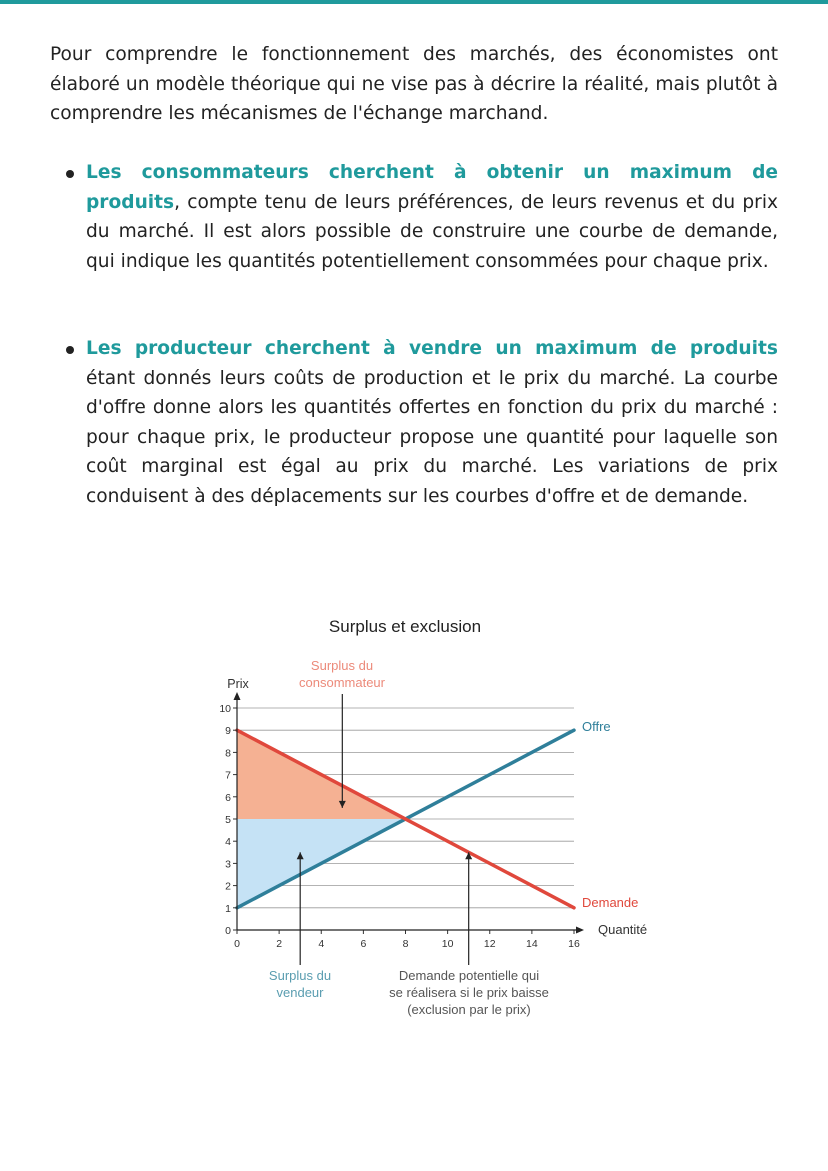  I want to click on consumer-surplus-label: Surplus du consommateur, so click(342, 674).